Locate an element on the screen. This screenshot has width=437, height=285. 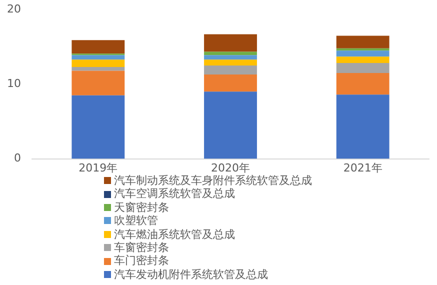
x-tick-label: 2020年 is located at coordinates (230, 167).